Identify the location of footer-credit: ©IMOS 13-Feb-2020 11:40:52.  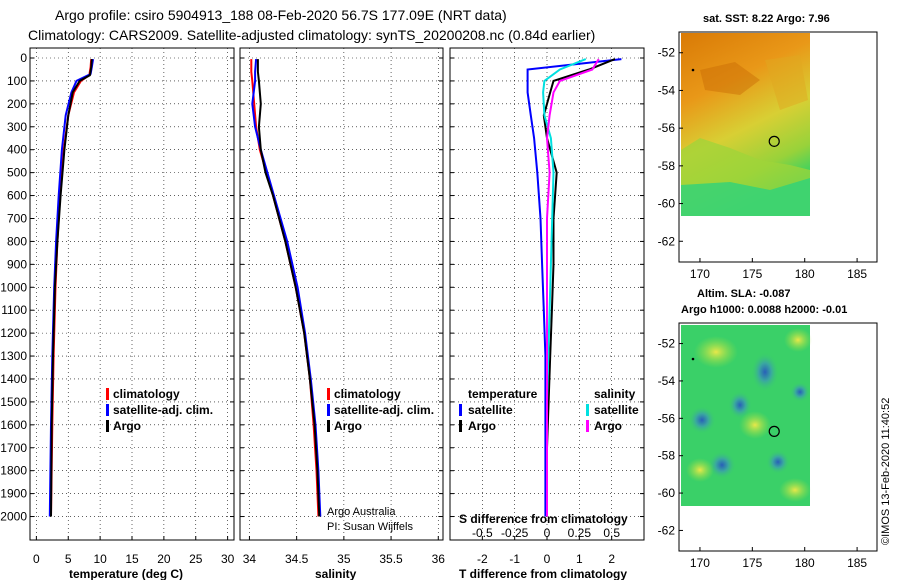
(886, 471).